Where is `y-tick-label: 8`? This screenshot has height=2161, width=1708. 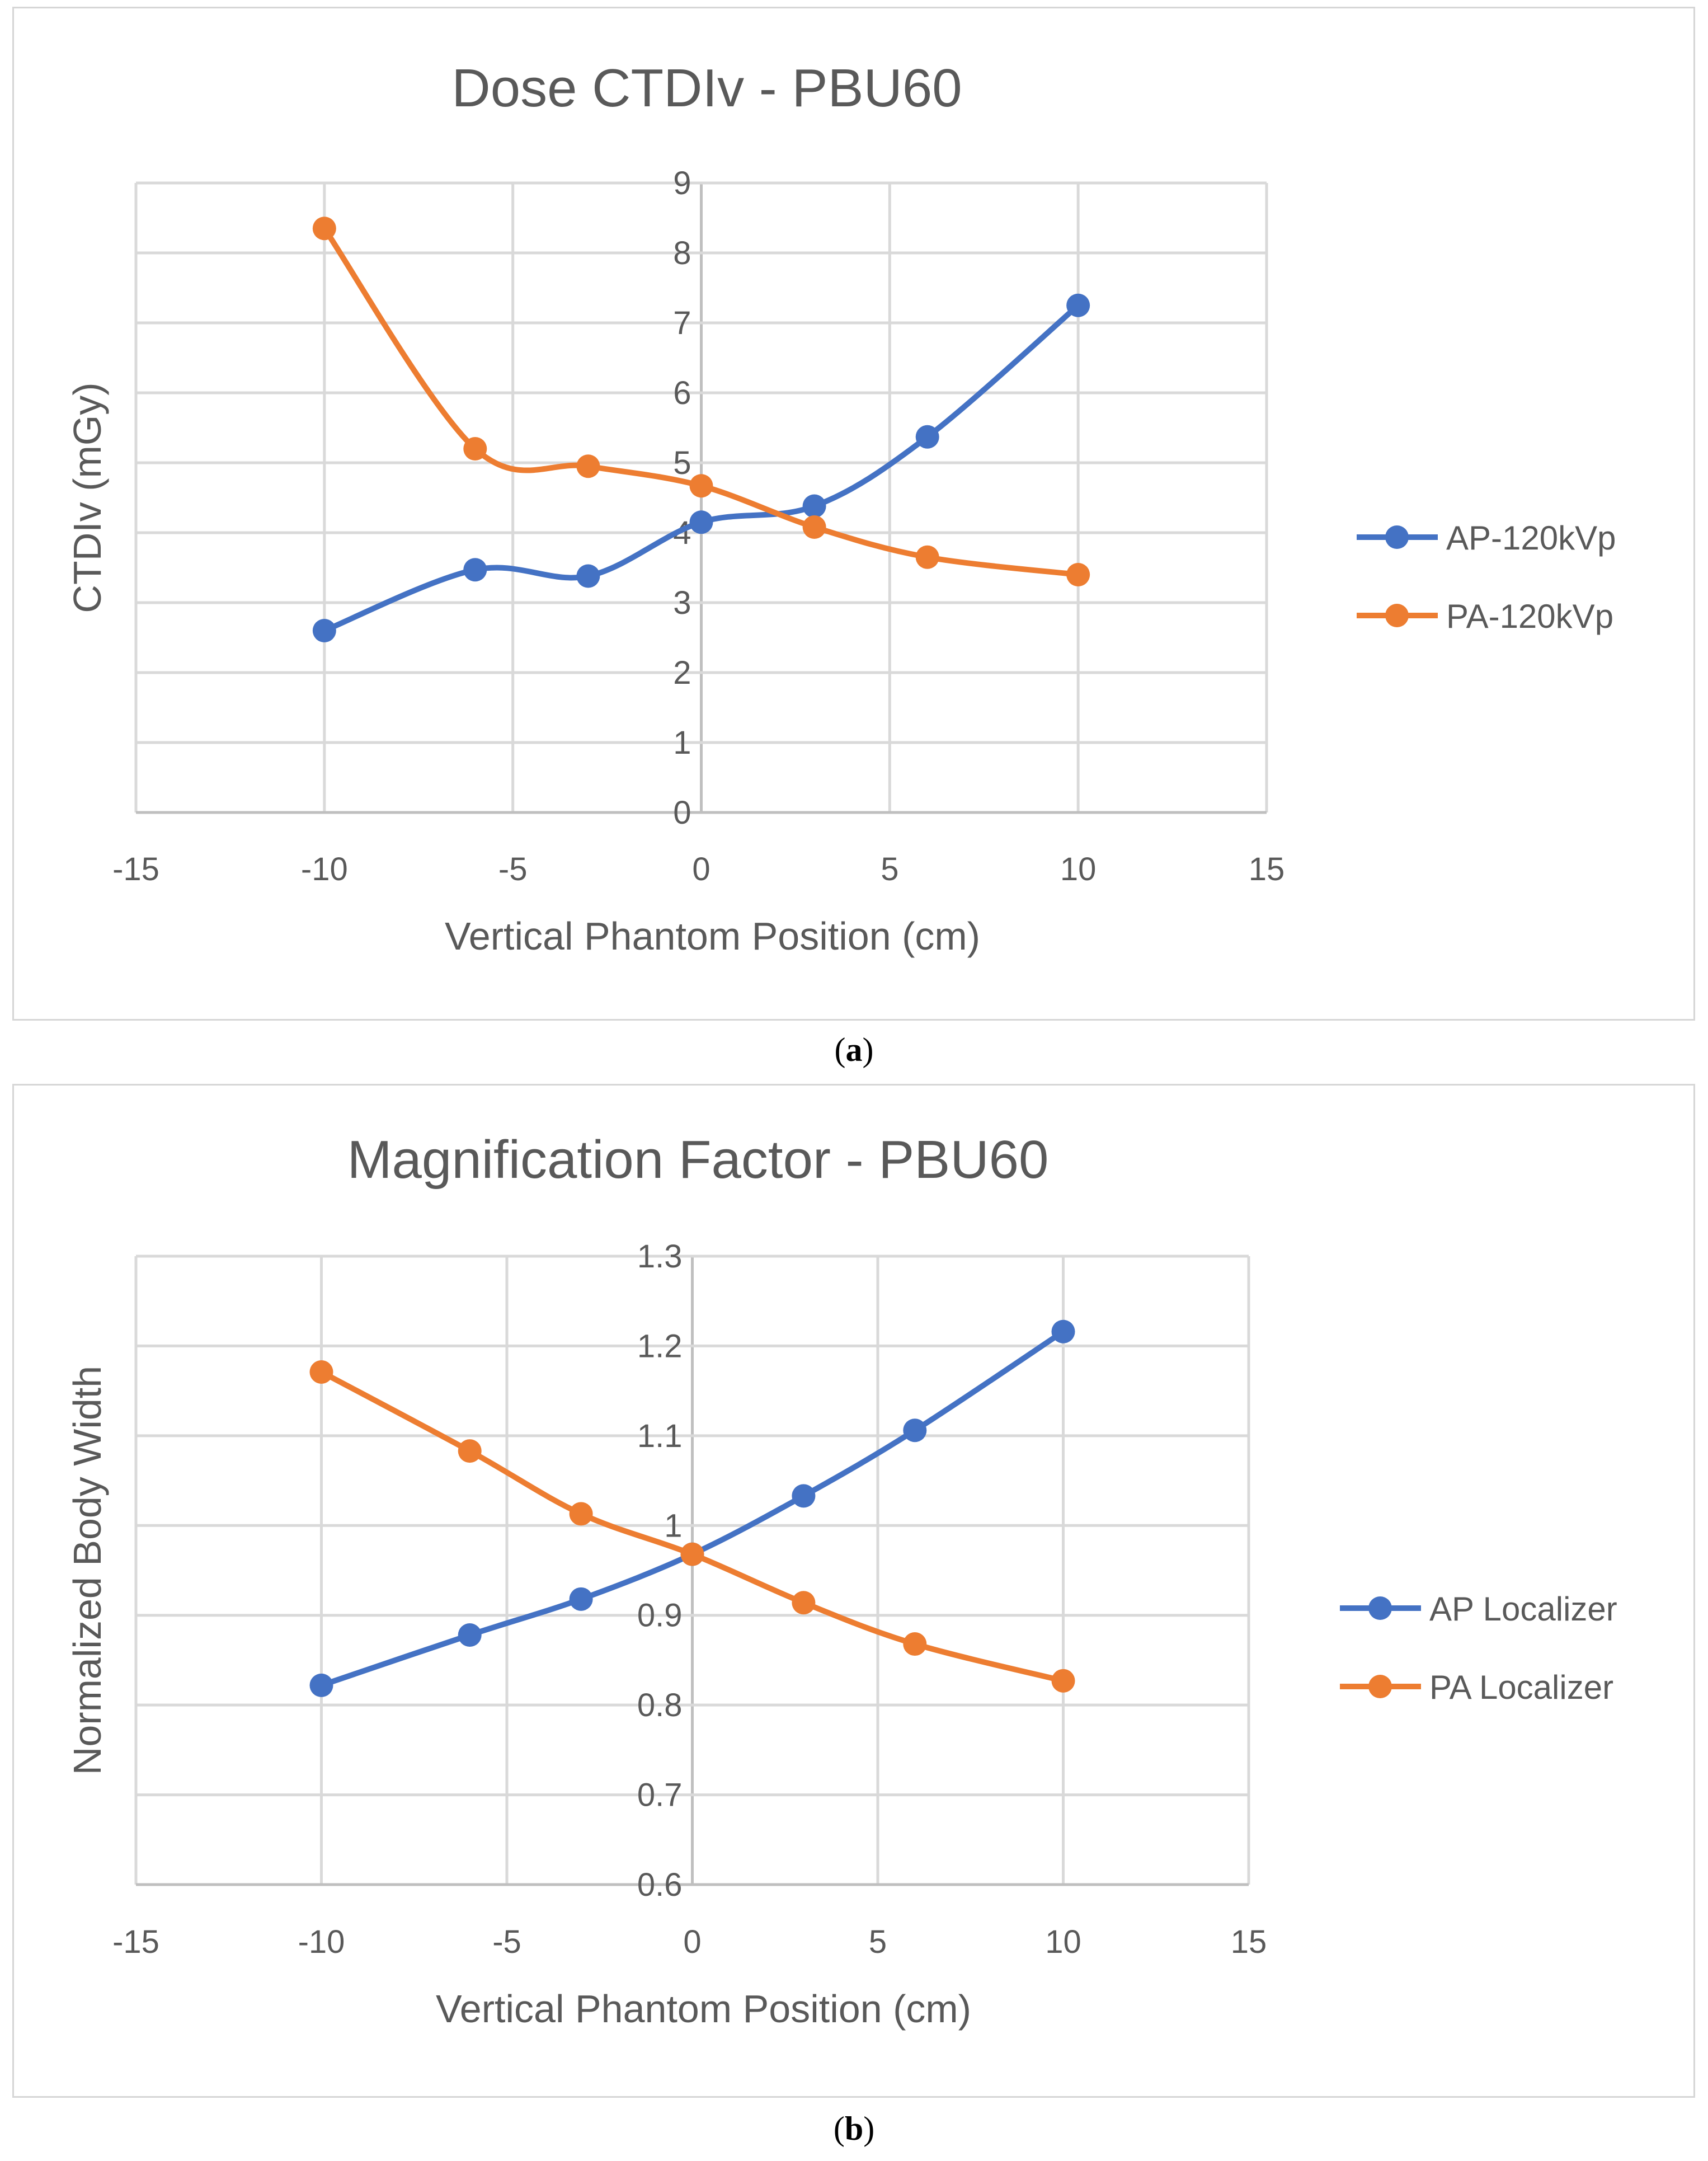
y-tick-label: 8 is located at coordinates (682, 253).